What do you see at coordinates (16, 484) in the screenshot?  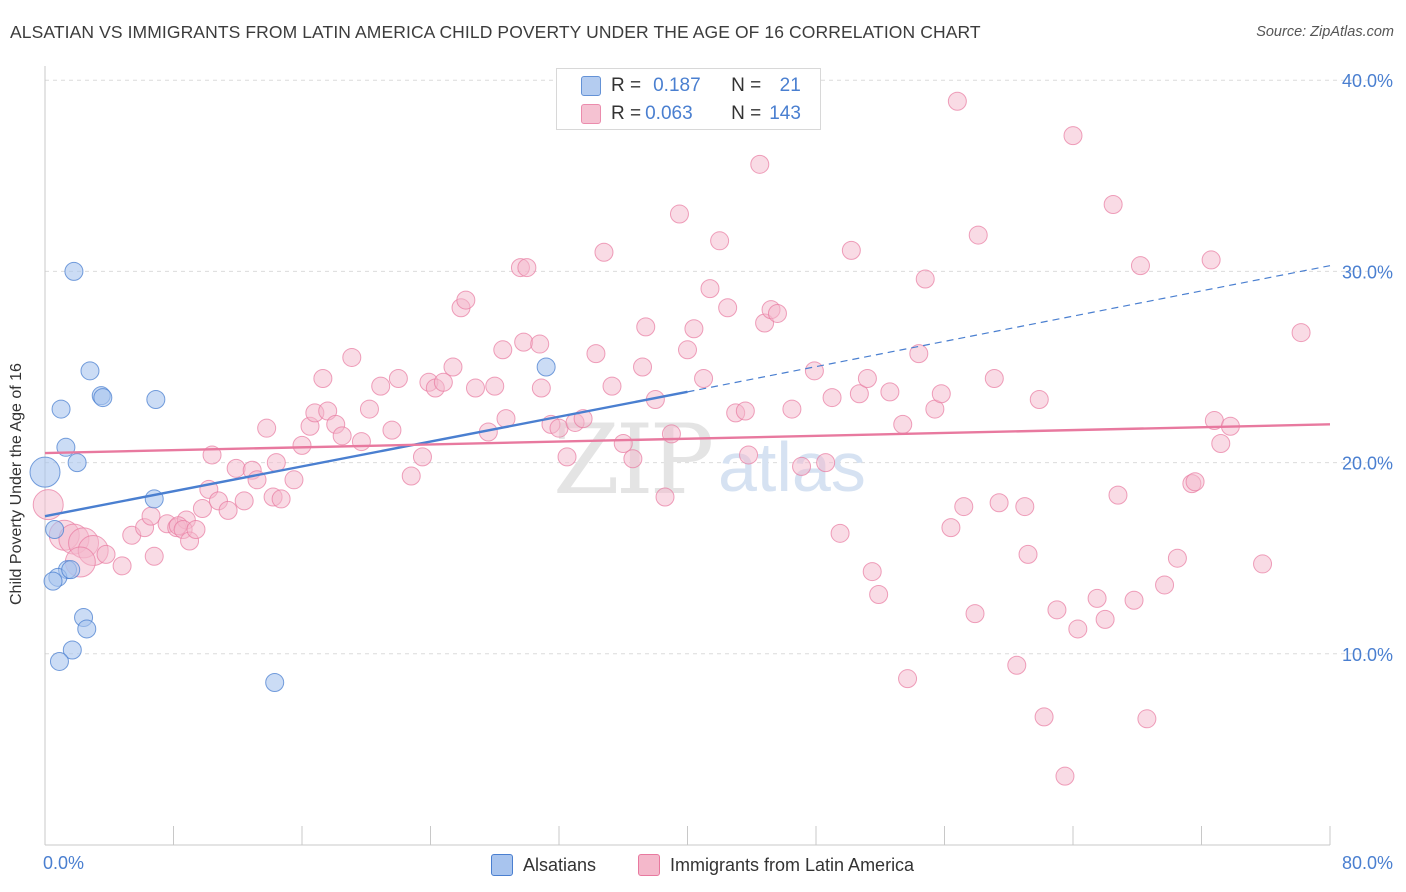 I see `y-axis-label: Child Poverty Under the Age of 16` at bounding box center [16, 484].